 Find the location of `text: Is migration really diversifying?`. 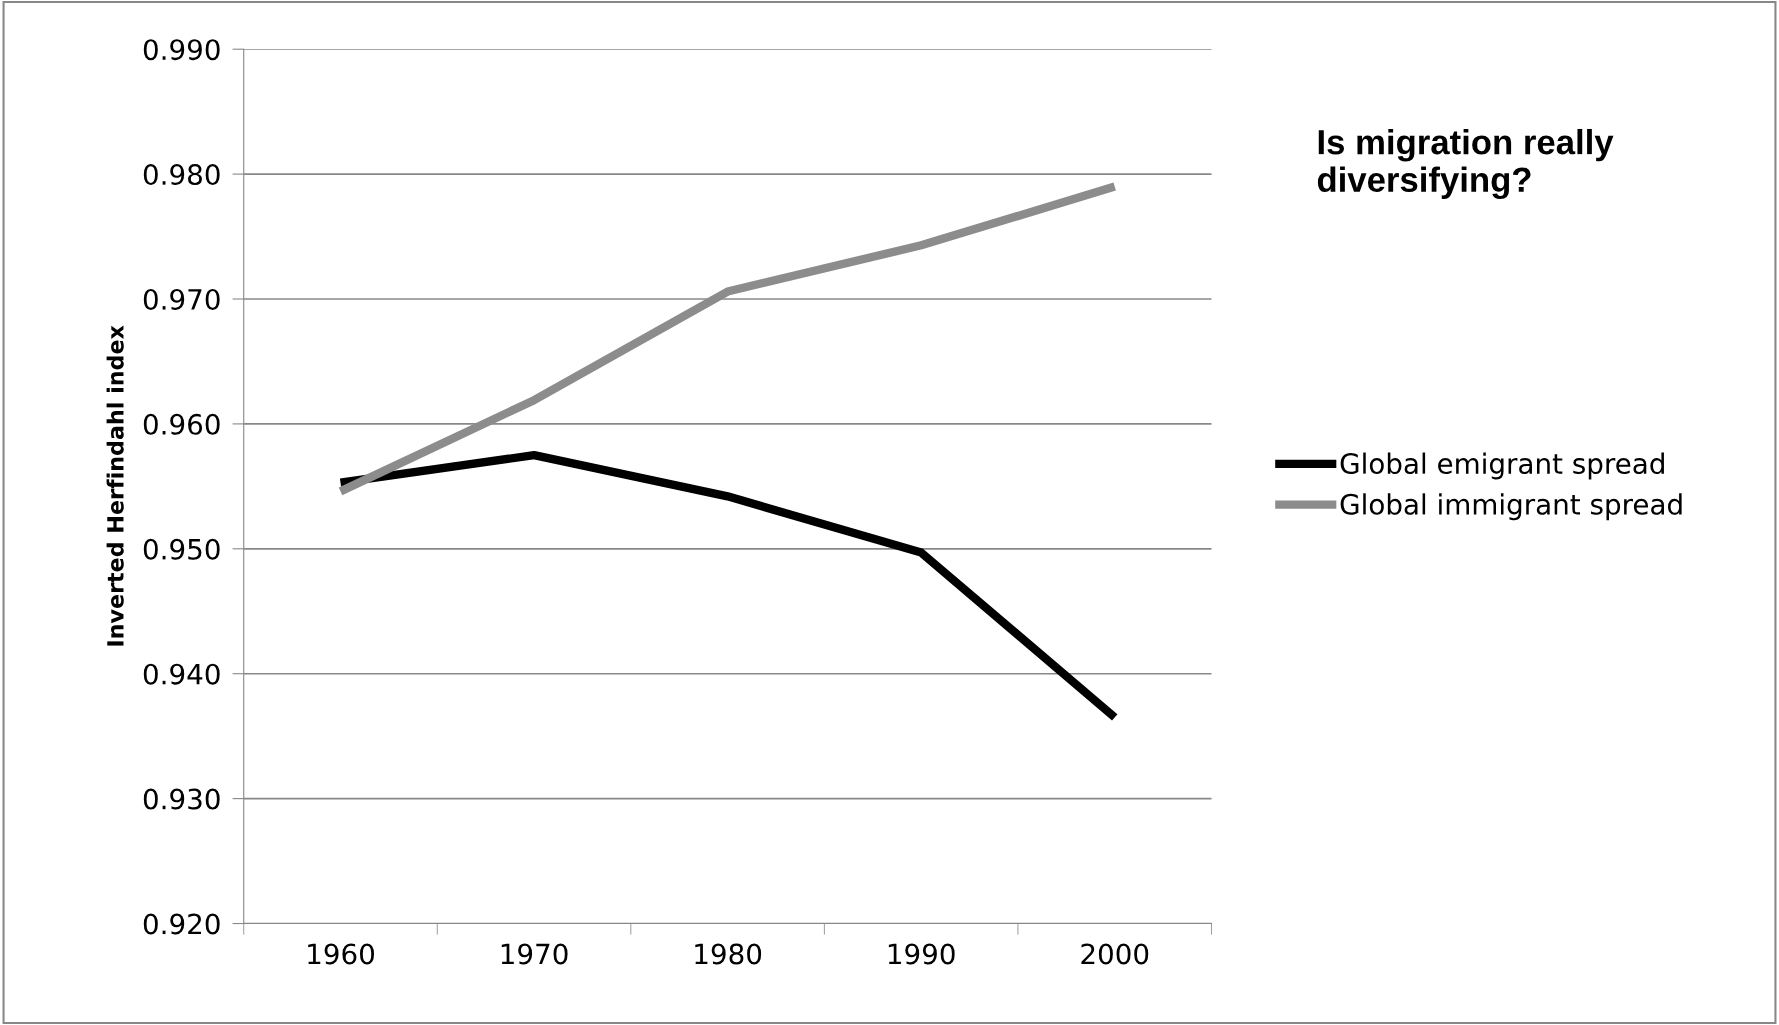

text: Is migration really diversifying? is located at coordinates (1465, 164).